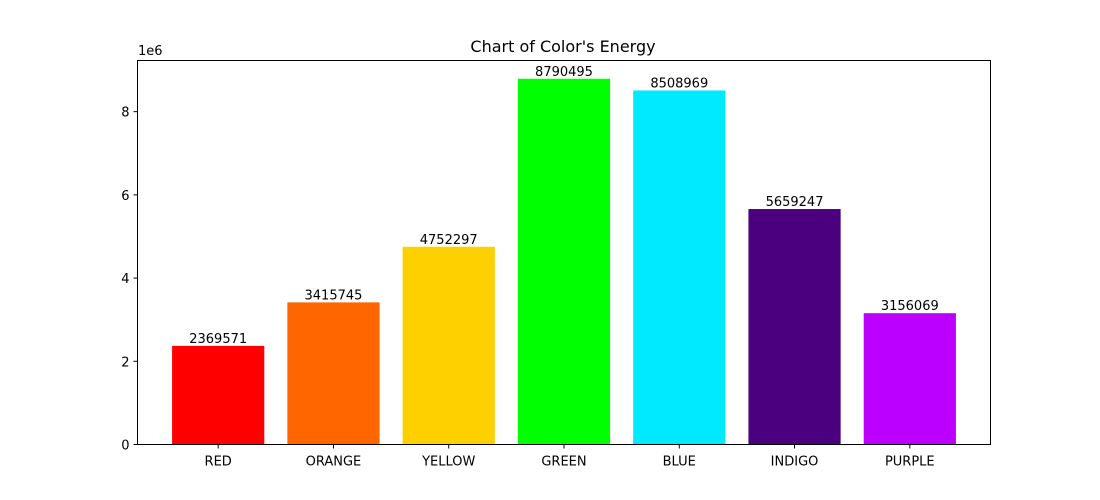  I want to click on bar-green, so click(564, 261).